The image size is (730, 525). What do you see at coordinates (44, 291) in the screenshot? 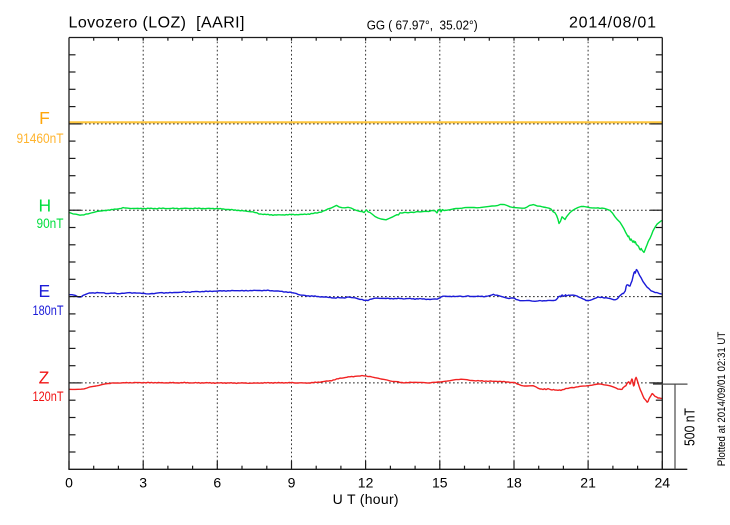
I see `svg-text: E` at bounding box center [44, 291].